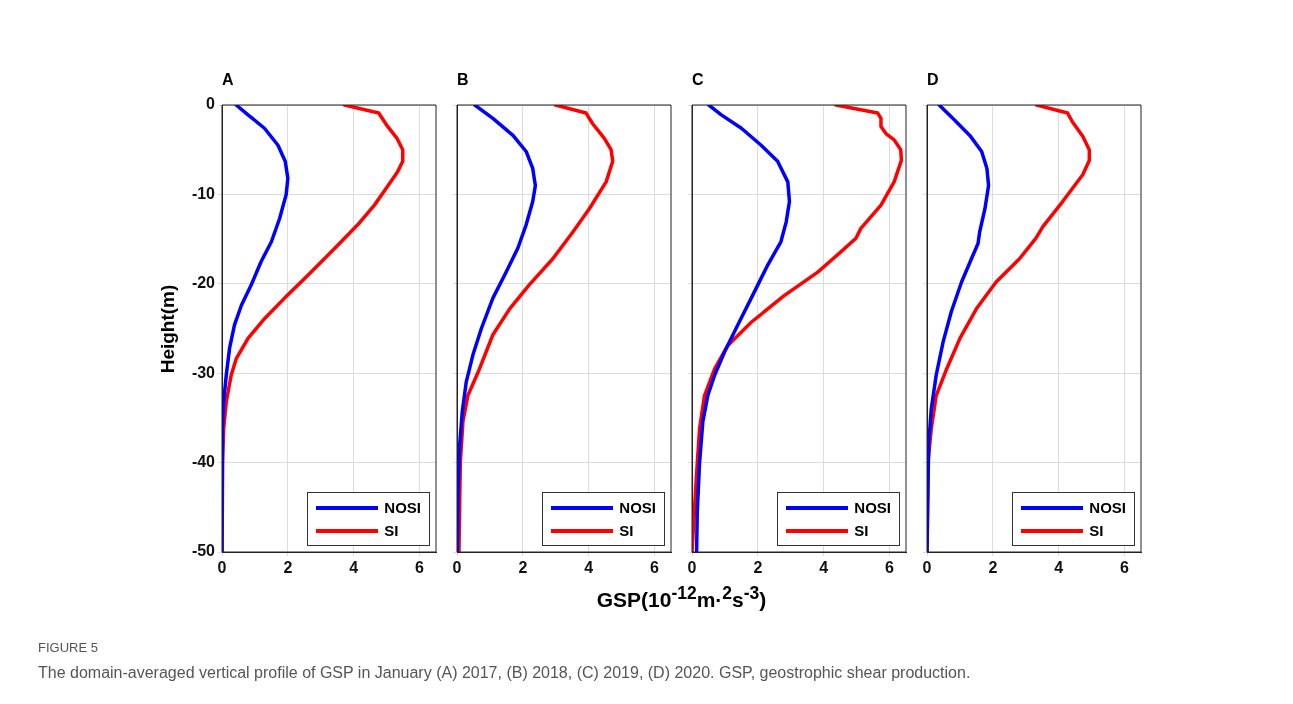  Describe the element at coordinates (167, 328) in the screenshot. I see `y-axis-title: Height(m)` at that location.